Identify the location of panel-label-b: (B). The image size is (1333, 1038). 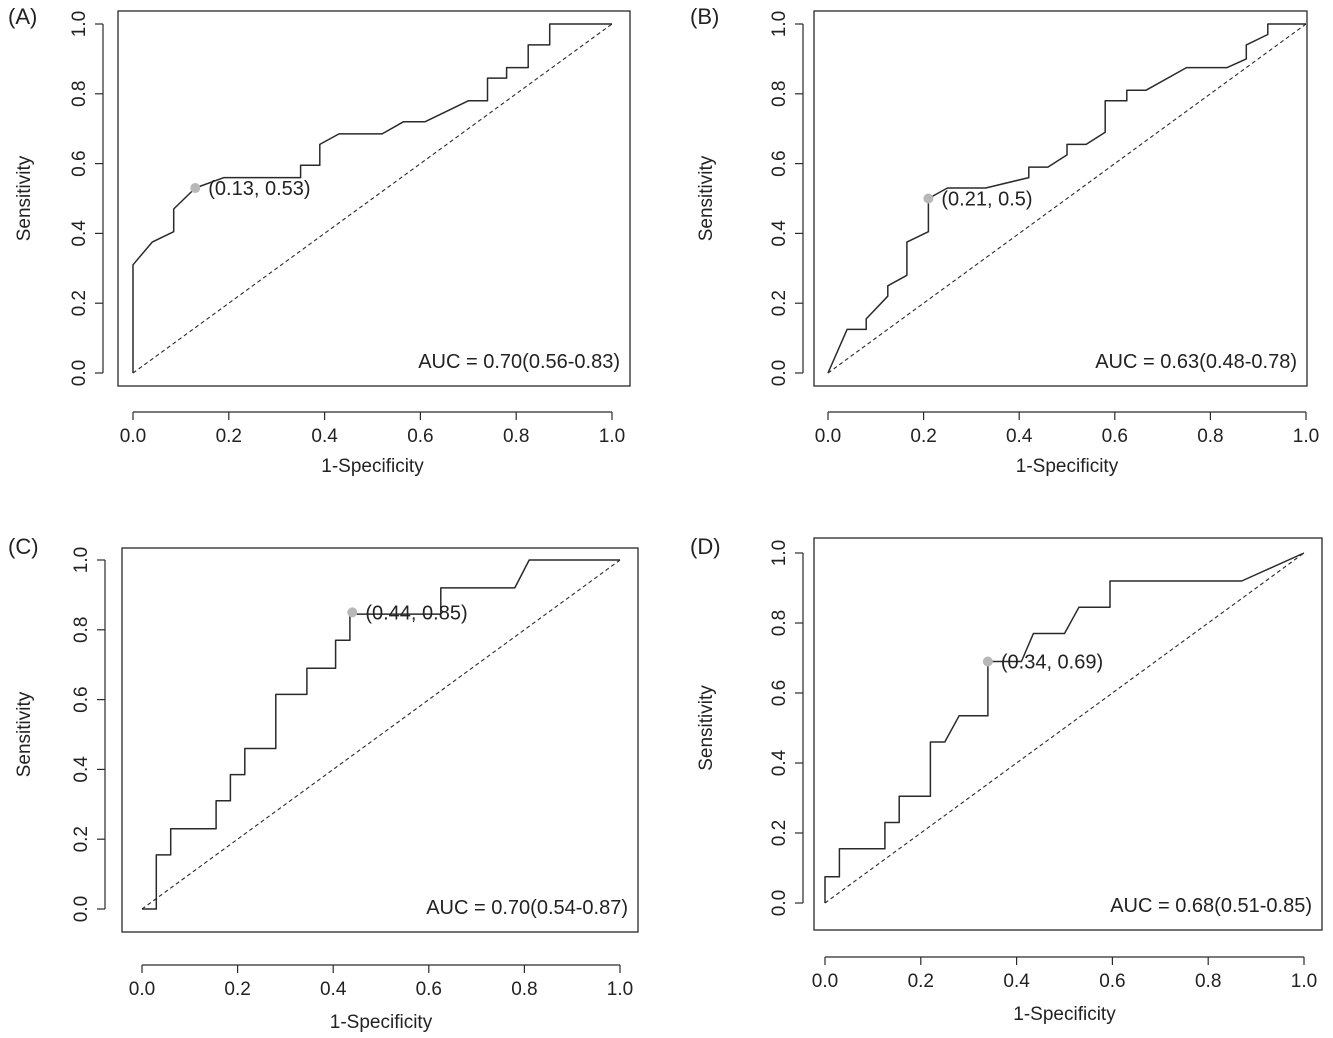
(705, 16).